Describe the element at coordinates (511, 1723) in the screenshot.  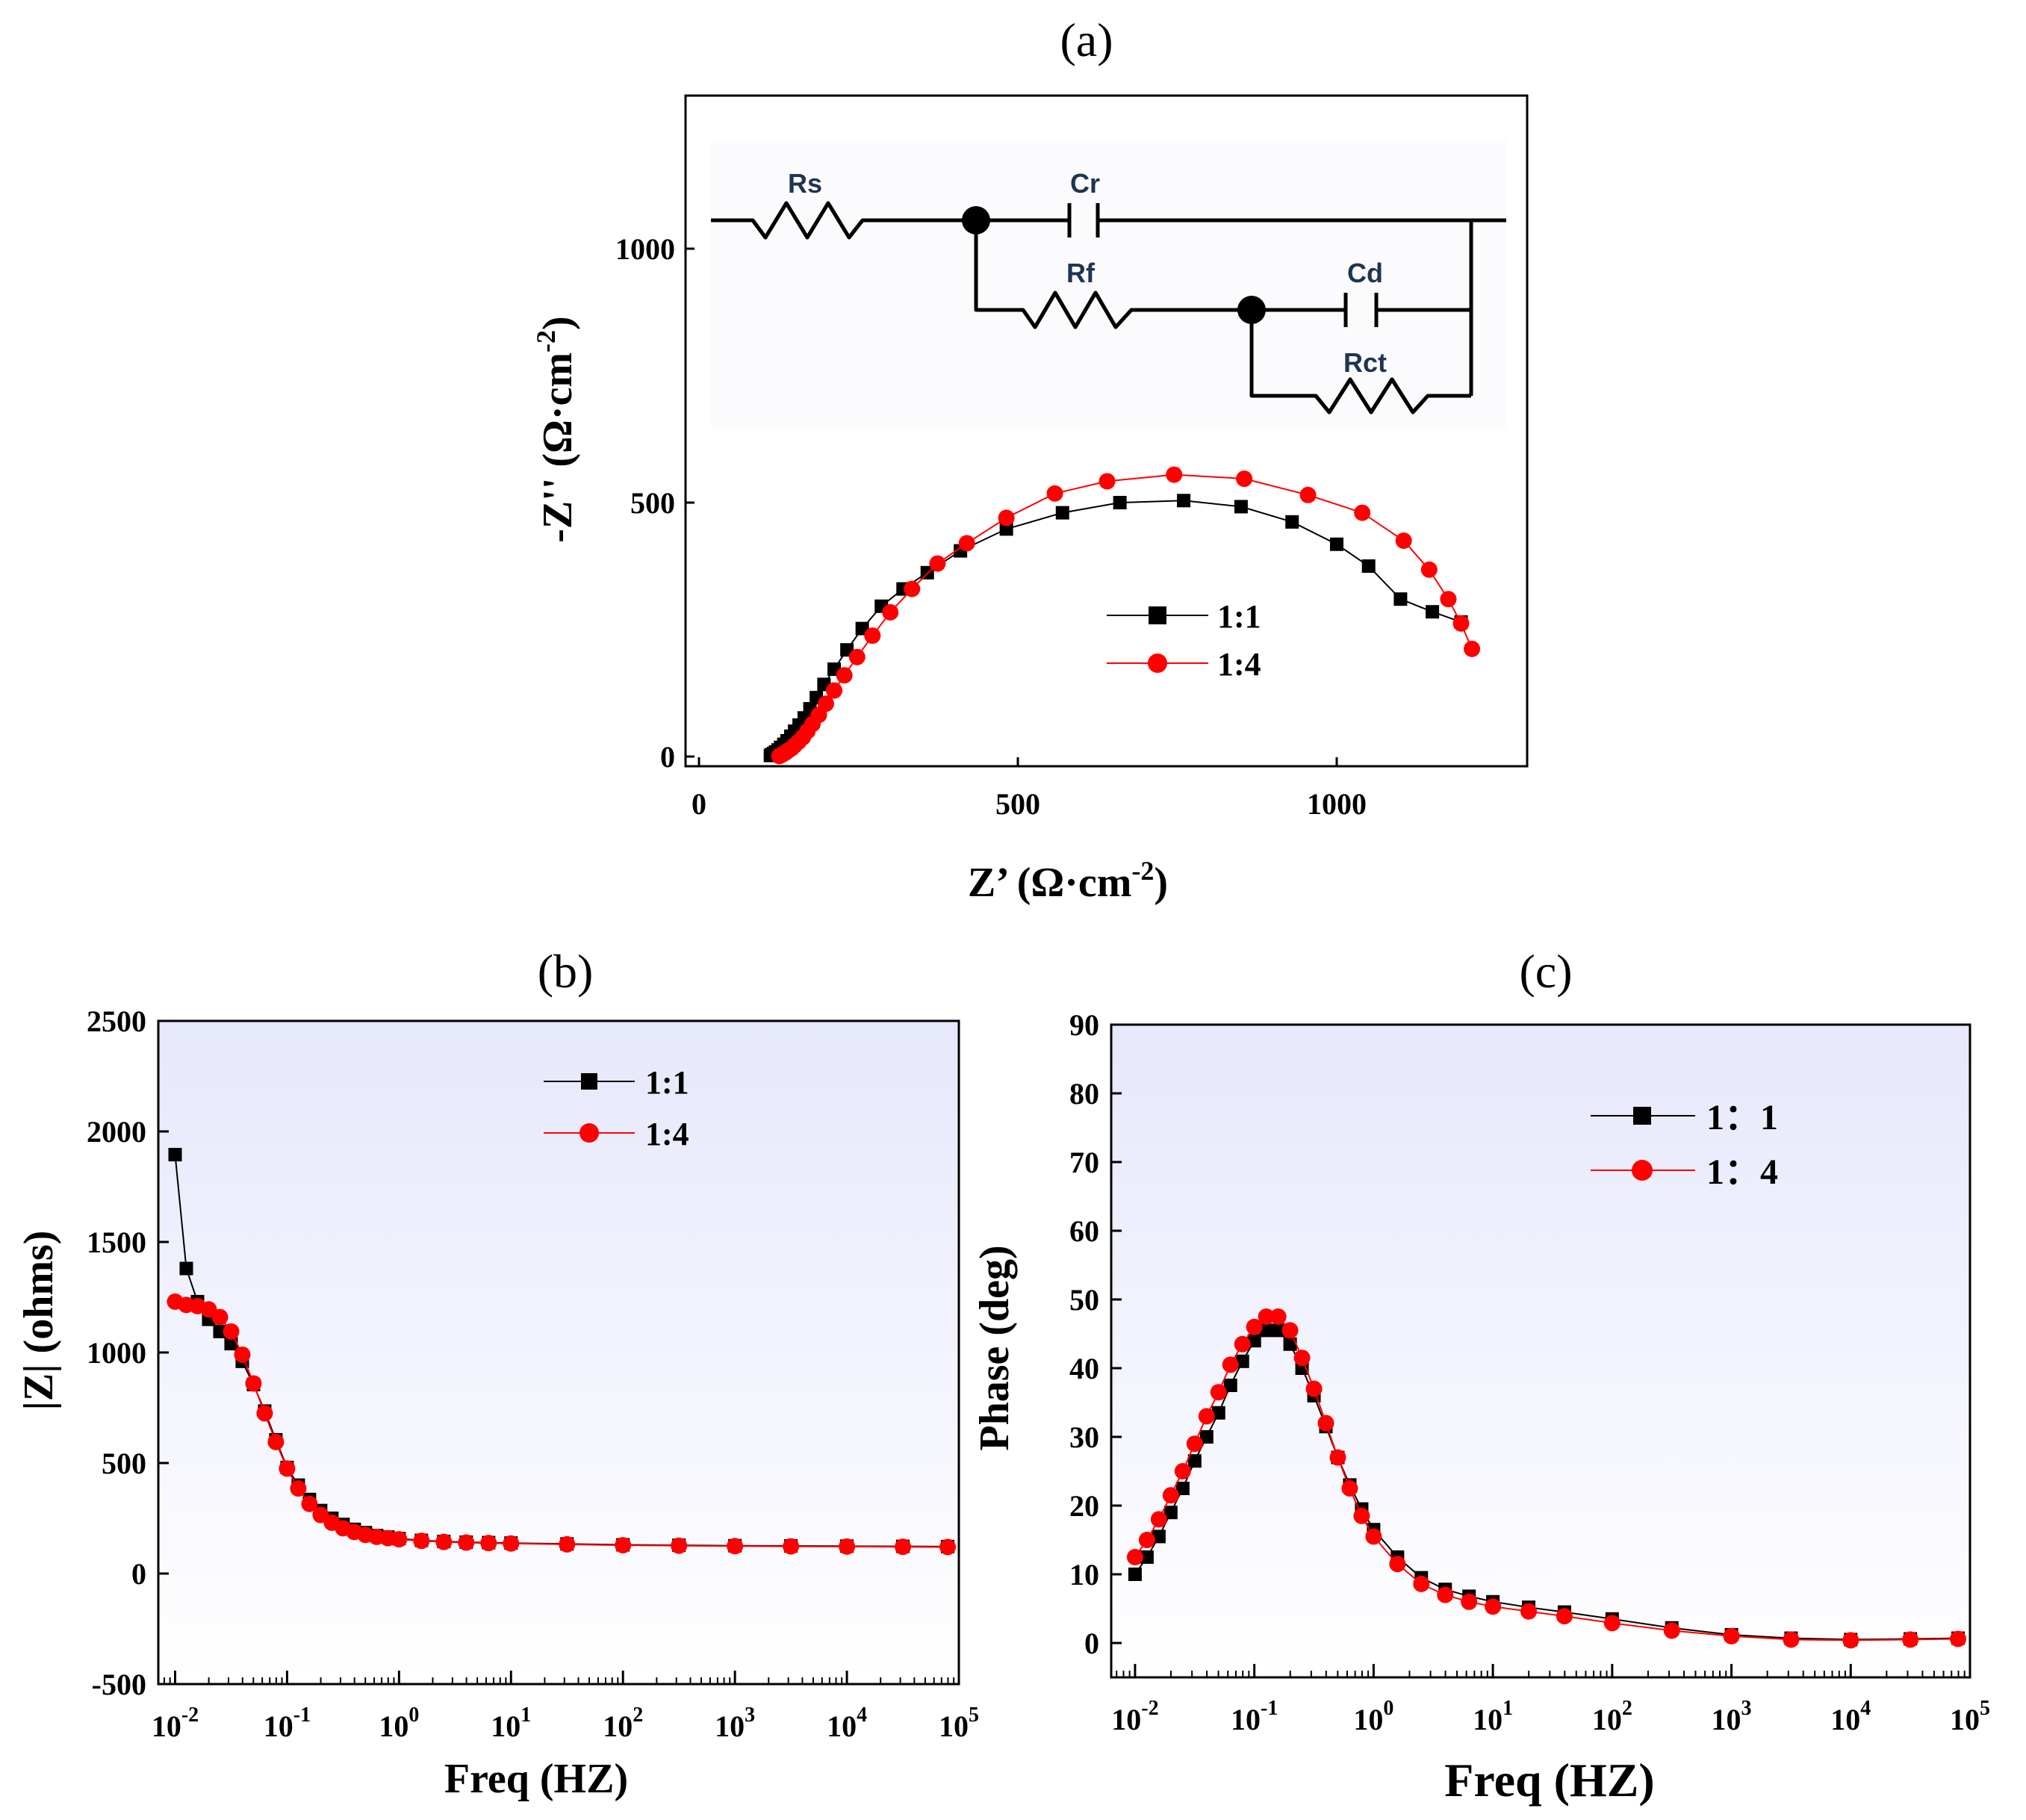
I see `x-tick-label: 10¹` at that location.